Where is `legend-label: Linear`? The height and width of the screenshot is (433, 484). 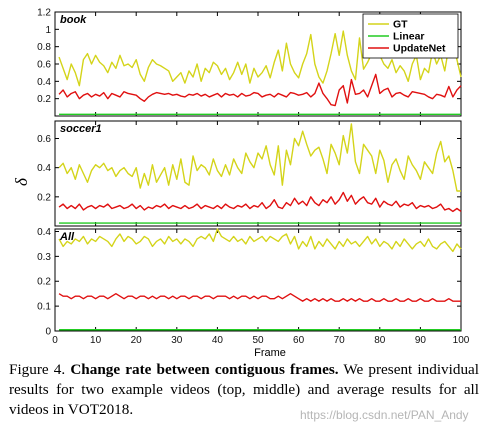 legend-label: Linear is located at coordinates (409, 37).